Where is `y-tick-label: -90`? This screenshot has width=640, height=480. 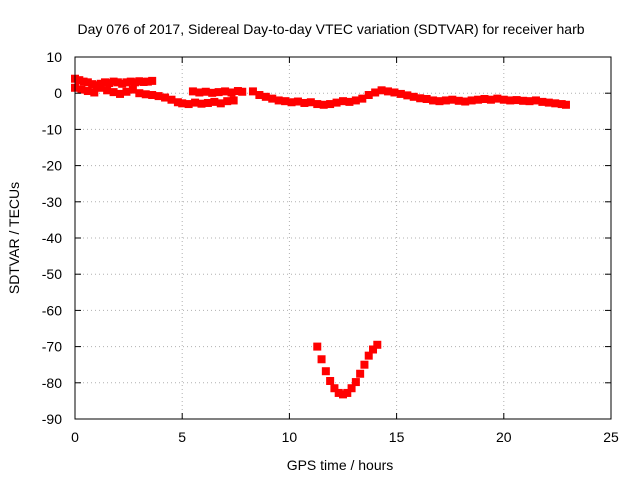 y-tick-label: -90 is located at coordinates (52, 419).